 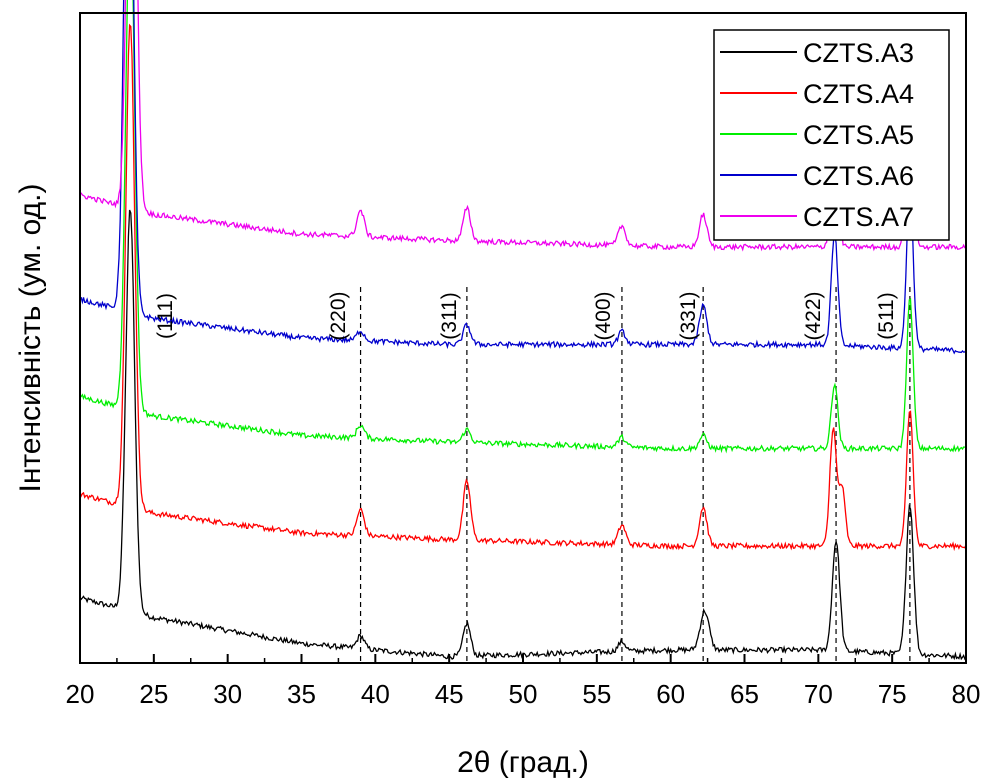 I want to click on x-tick-label: 45, so click(x=449, y=694).